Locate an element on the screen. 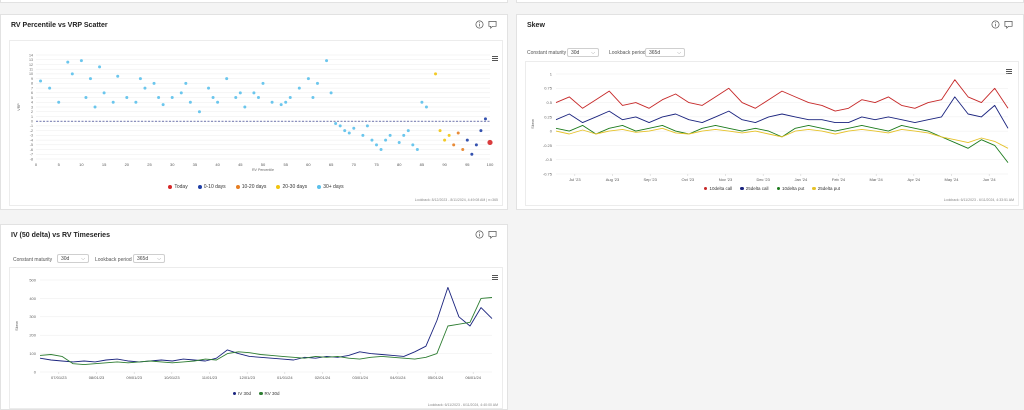 This screenshot has width=1024, height=410. legend-item: 10delta put is located at coordinates (790, 188).